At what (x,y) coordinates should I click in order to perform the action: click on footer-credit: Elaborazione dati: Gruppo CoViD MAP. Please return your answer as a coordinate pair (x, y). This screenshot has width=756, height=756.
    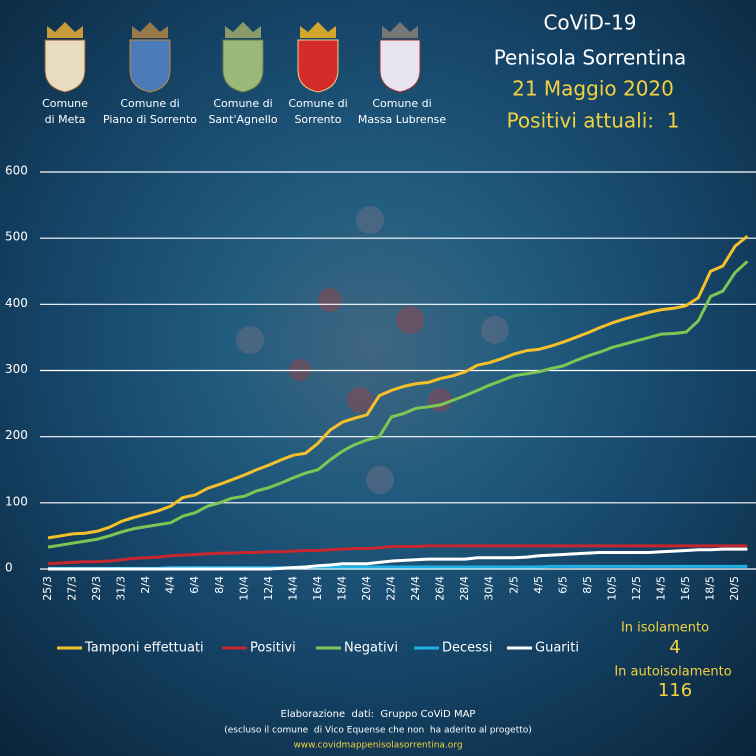
    Looking at the image, I should click on (378, 714).